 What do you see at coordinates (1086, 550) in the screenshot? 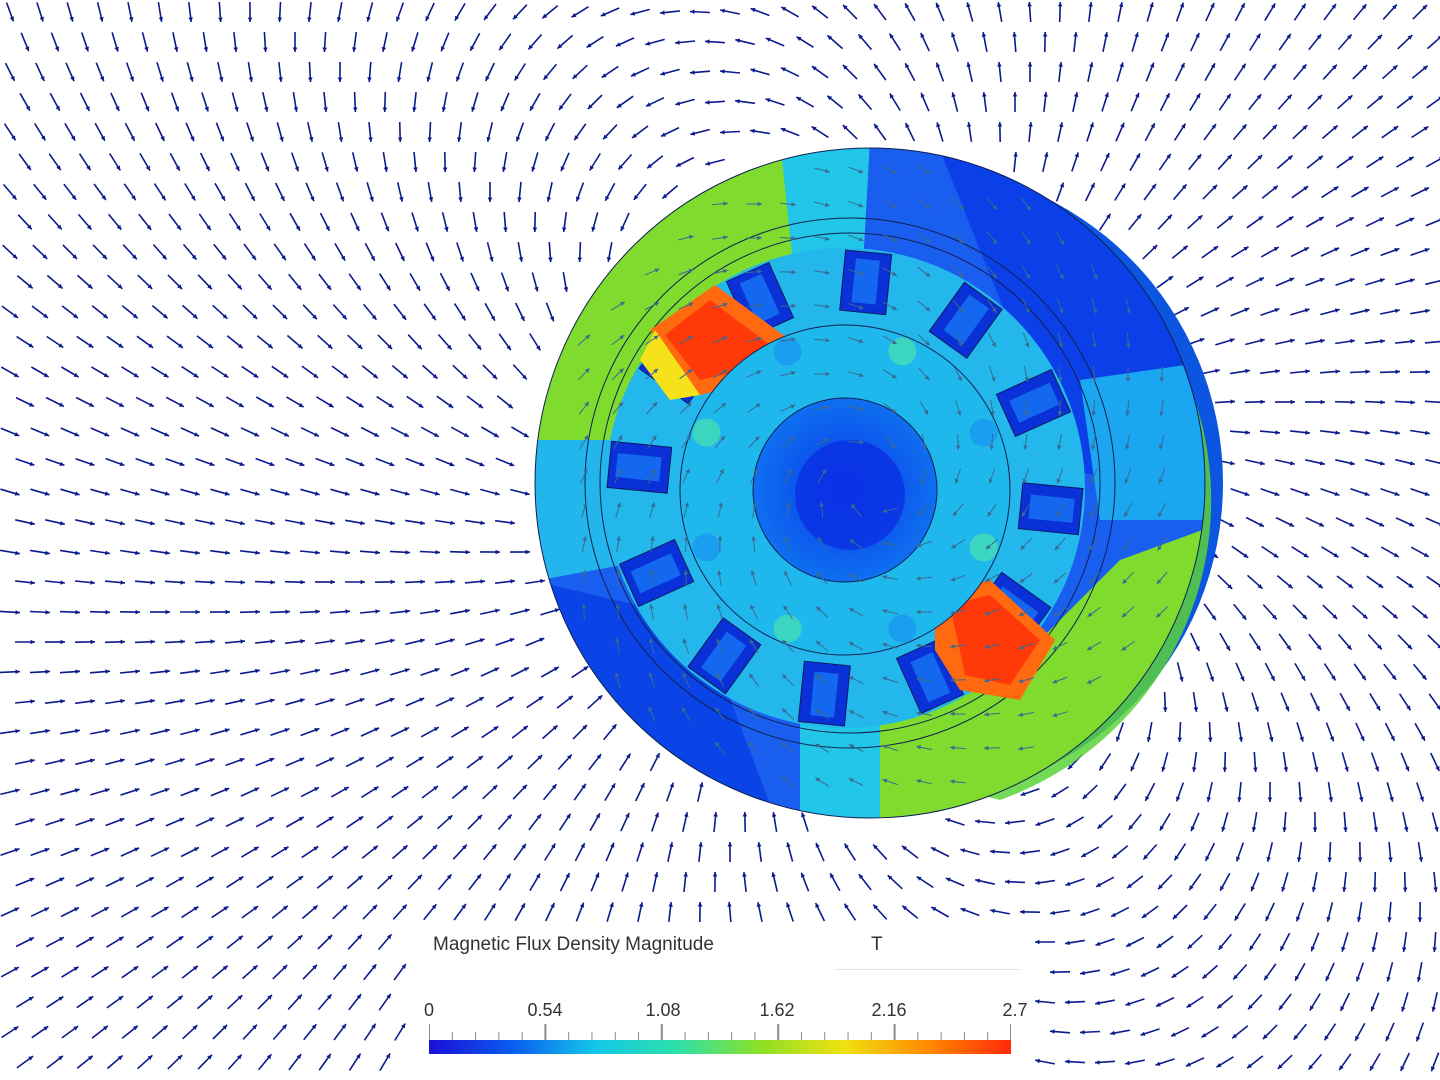
I see `stator-side-rim-green` at bounding box center [1086, 550].